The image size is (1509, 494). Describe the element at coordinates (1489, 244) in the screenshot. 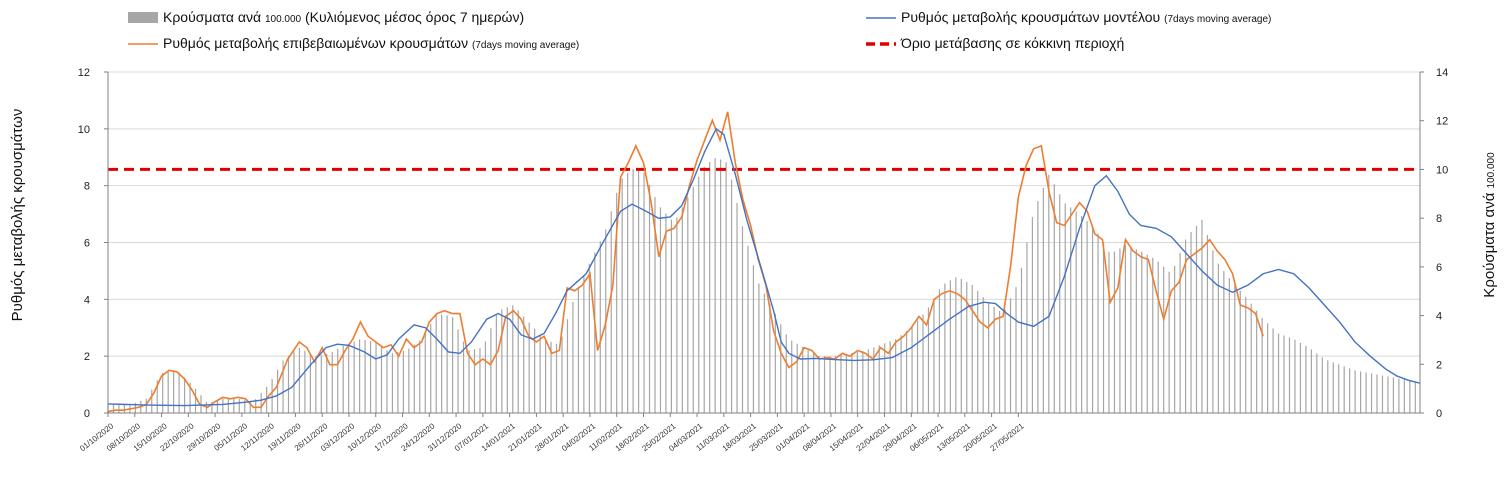

I see `right-axis-title-main: Κρούσματα ανά` at that location.